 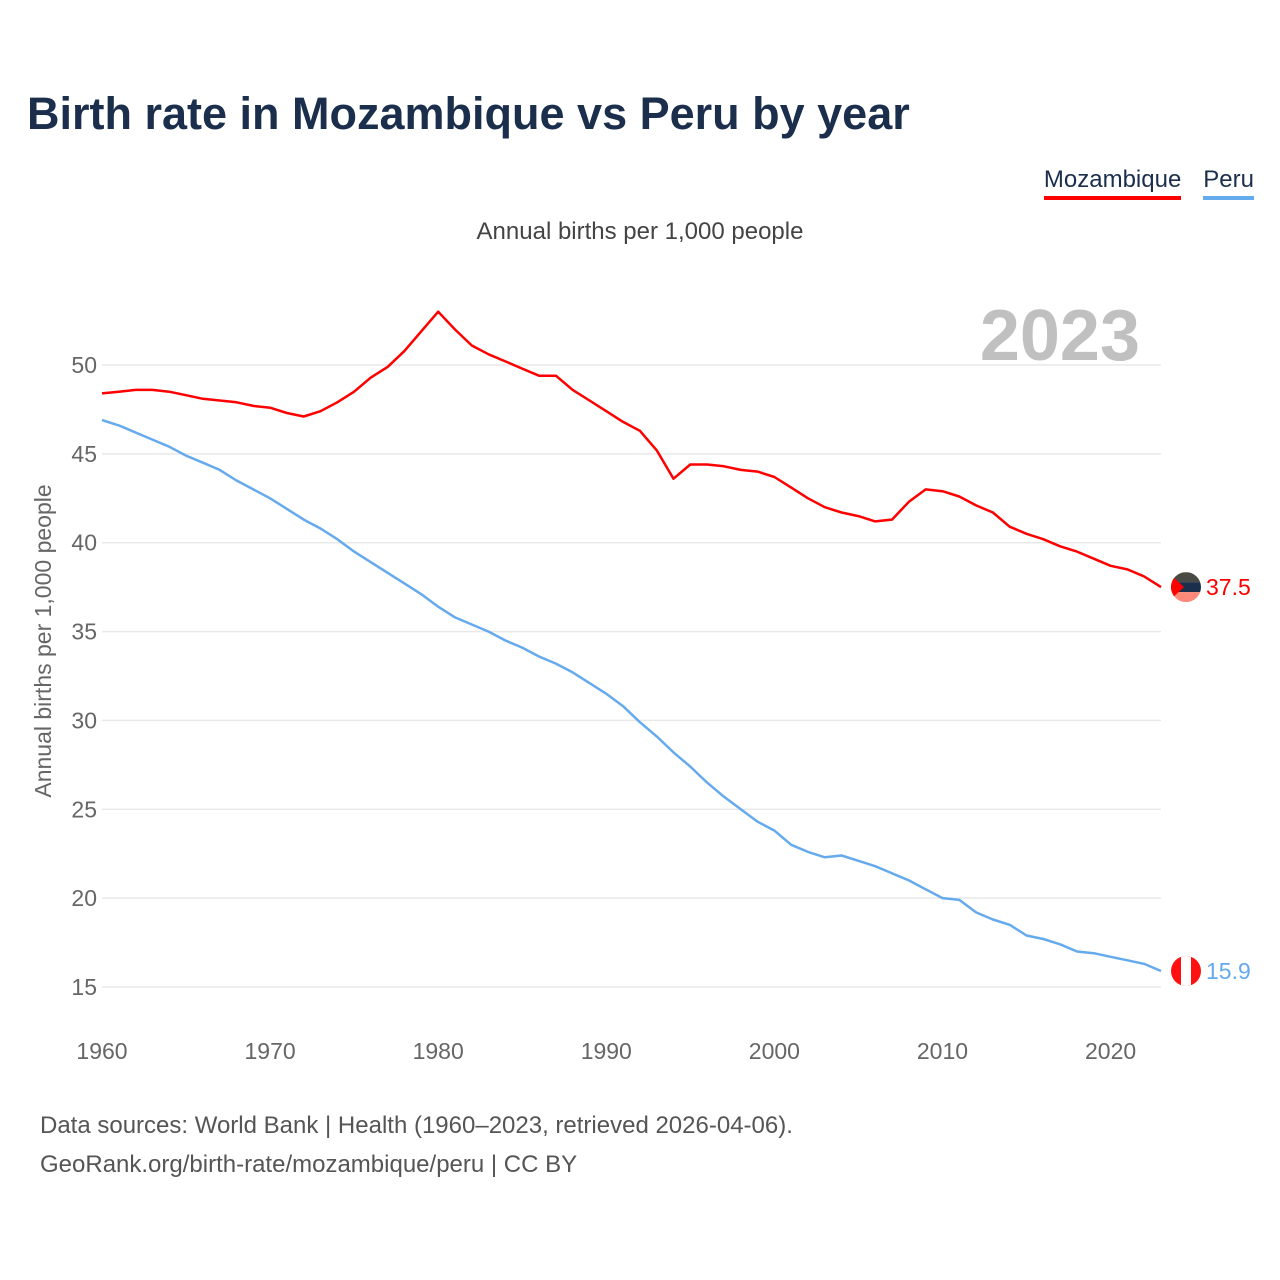 I want to click on x-tick-label: 1990, so click(x=606, y=1051).